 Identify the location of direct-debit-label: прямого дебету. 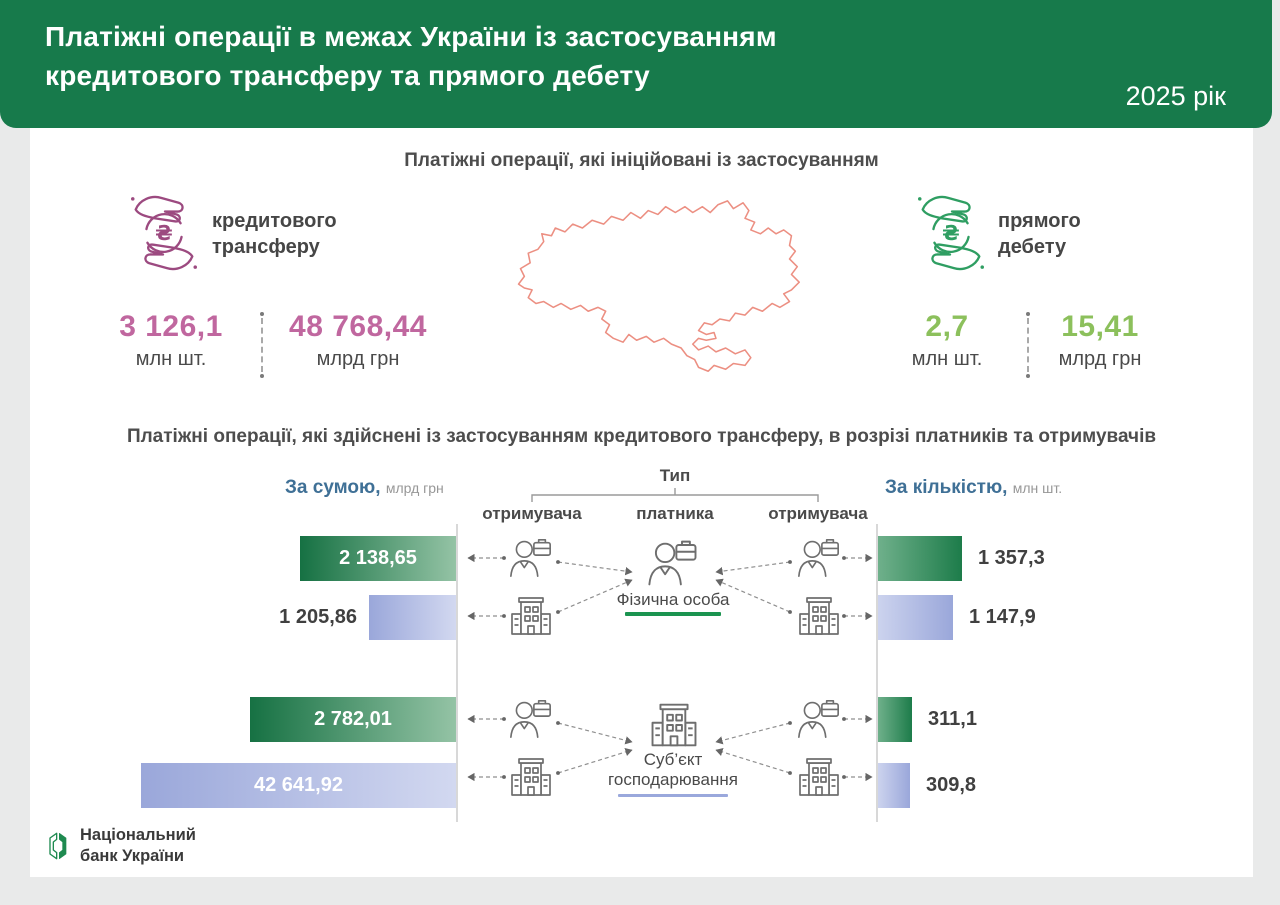
(1039, 234).